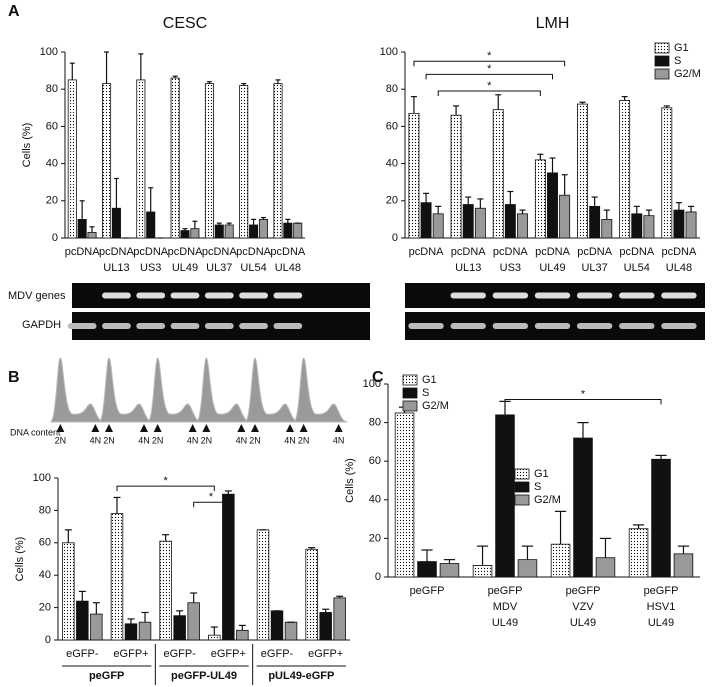 The image size is (721, 687). Describe the element at coordinates (20, 559) in the screenshot. I see `y-axis-title: Cells (%)` at that location.